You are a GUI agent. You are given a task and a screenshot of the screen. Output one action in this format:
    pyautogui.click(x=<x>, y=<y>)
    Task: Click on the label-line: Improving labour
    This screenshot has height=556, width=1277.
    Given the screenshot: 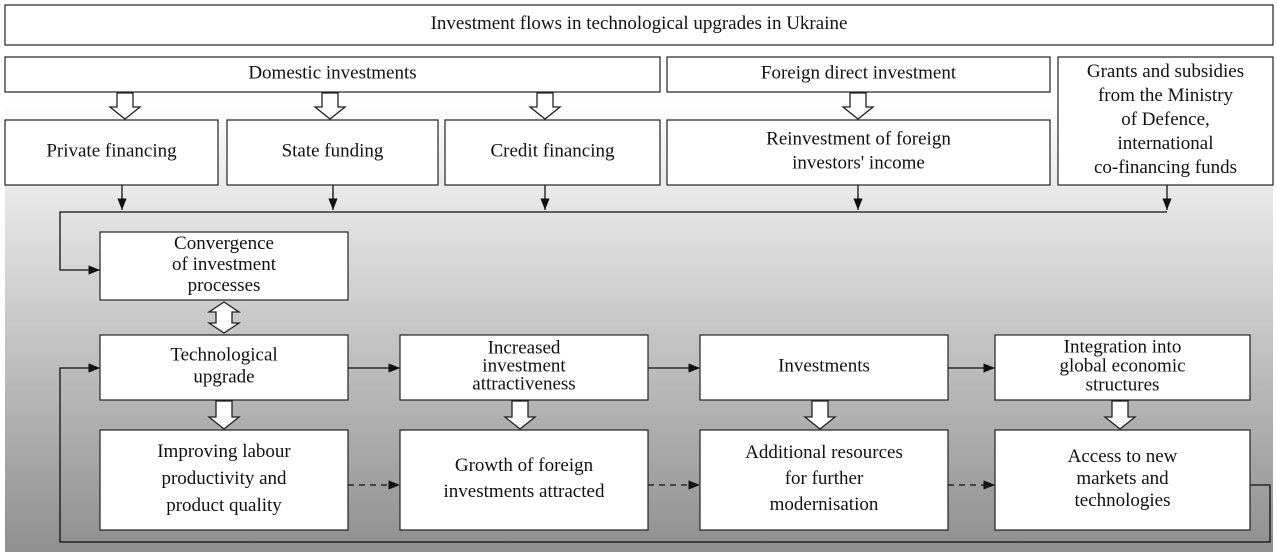 What is the action you would take?
    pyautogui.click(x=224, y=451)
    